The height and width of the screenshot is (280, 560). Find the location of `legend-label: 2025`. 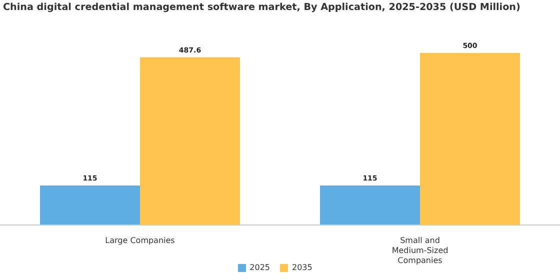

legend-label: 2025 is located at coordinates (260, 267).